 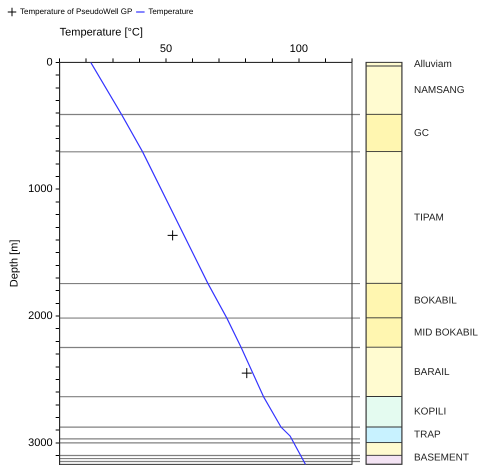 What do you see at coordinates (432, 372) in the screenshot?
I see `series-label: BARAIL` at bounding box center [432, 372].